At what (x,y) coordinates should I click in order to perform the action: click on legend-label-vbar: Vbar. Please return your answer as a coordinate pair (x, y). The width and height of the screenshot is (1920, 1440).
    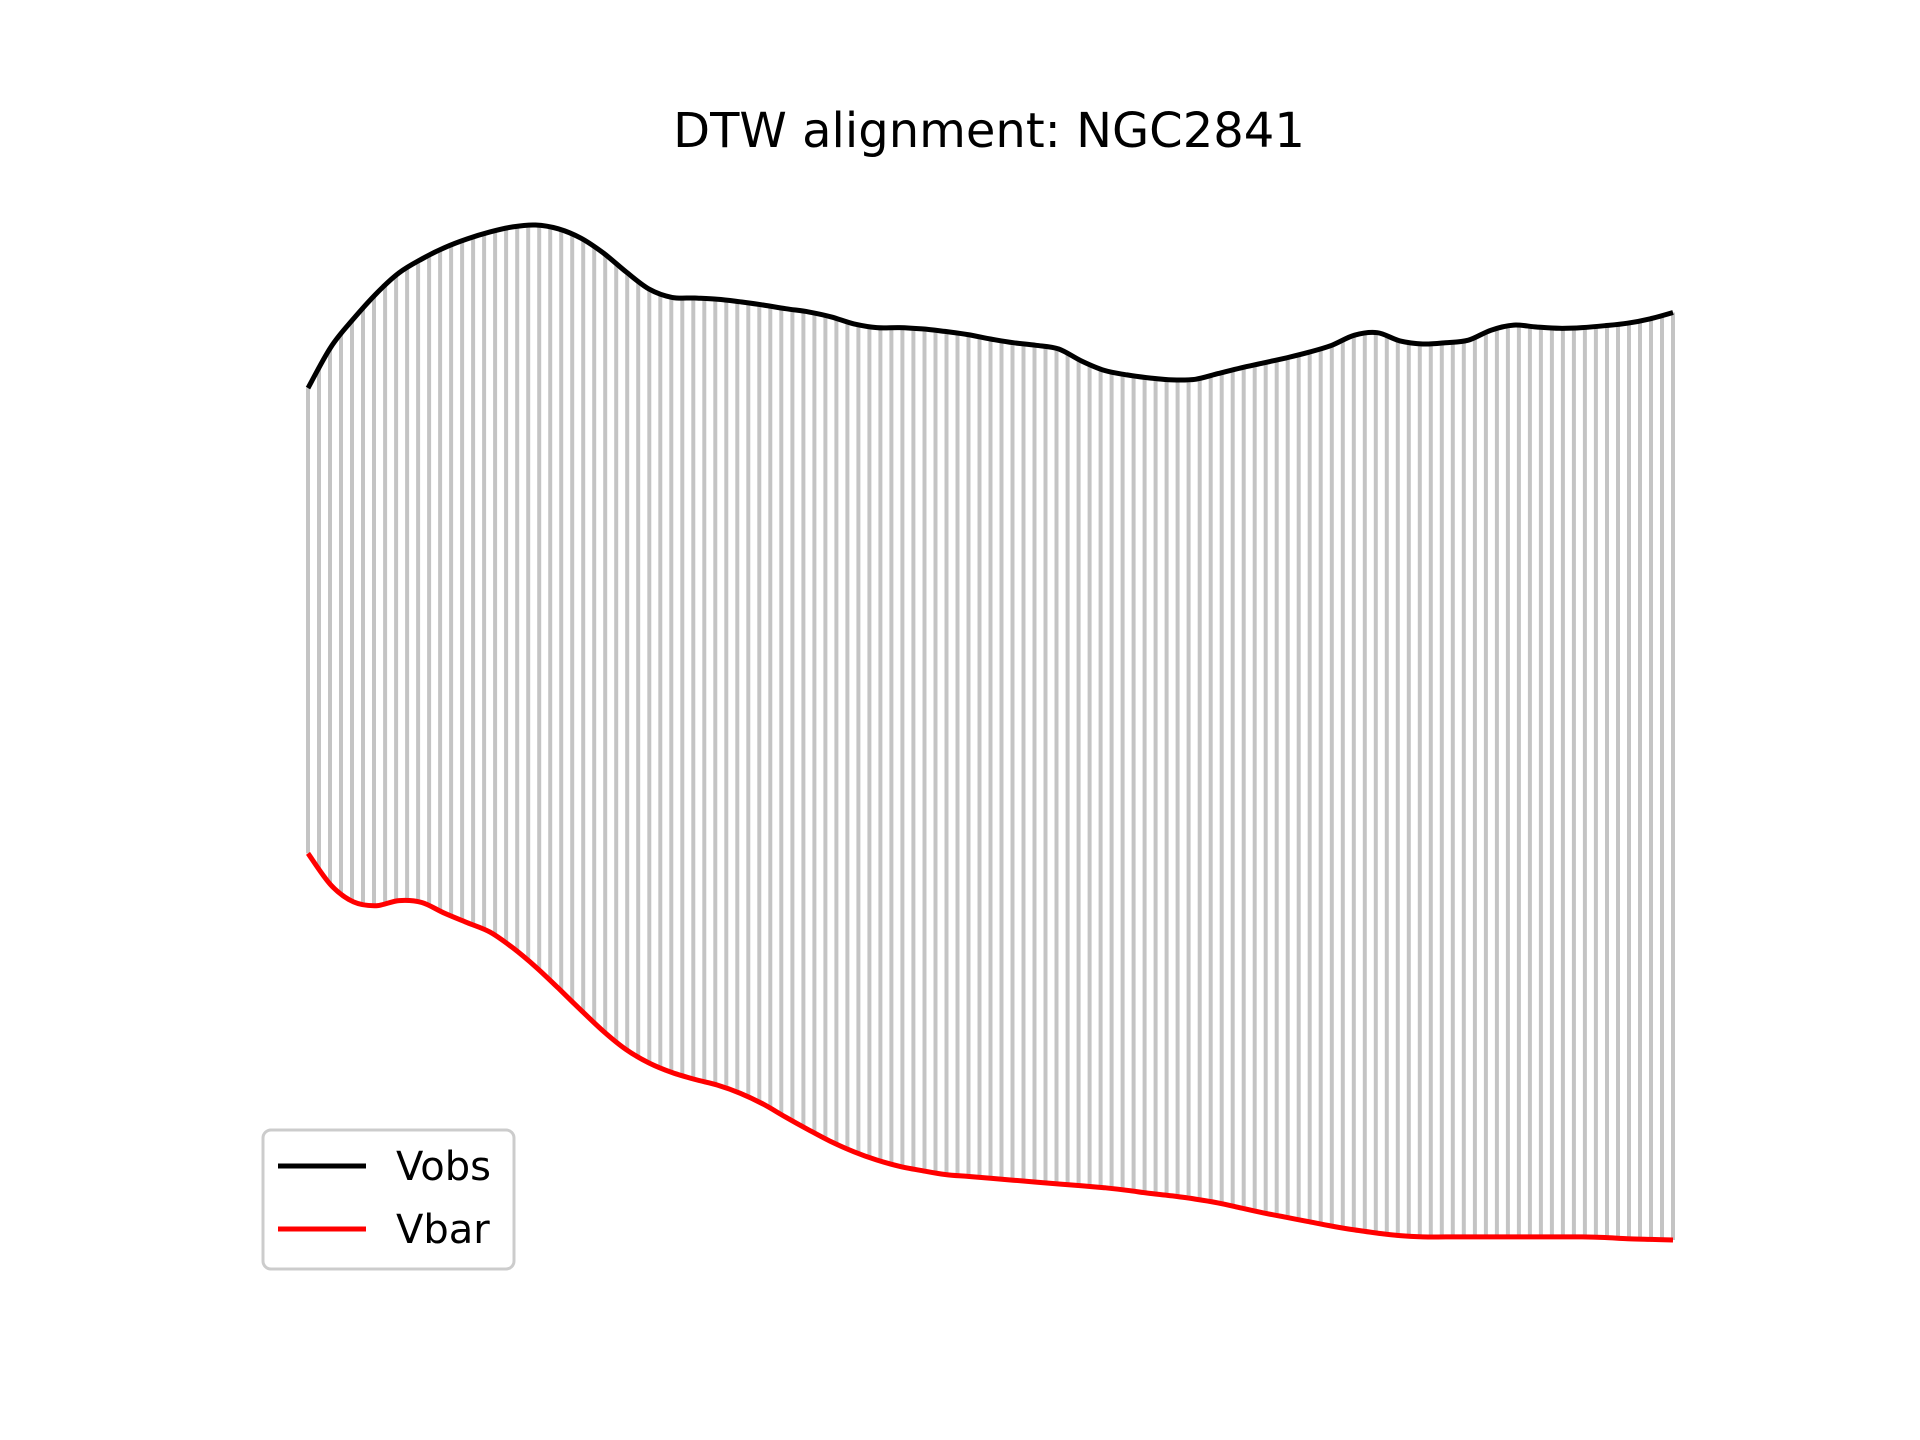
    Looking at the image, I should click on (443, 1230).